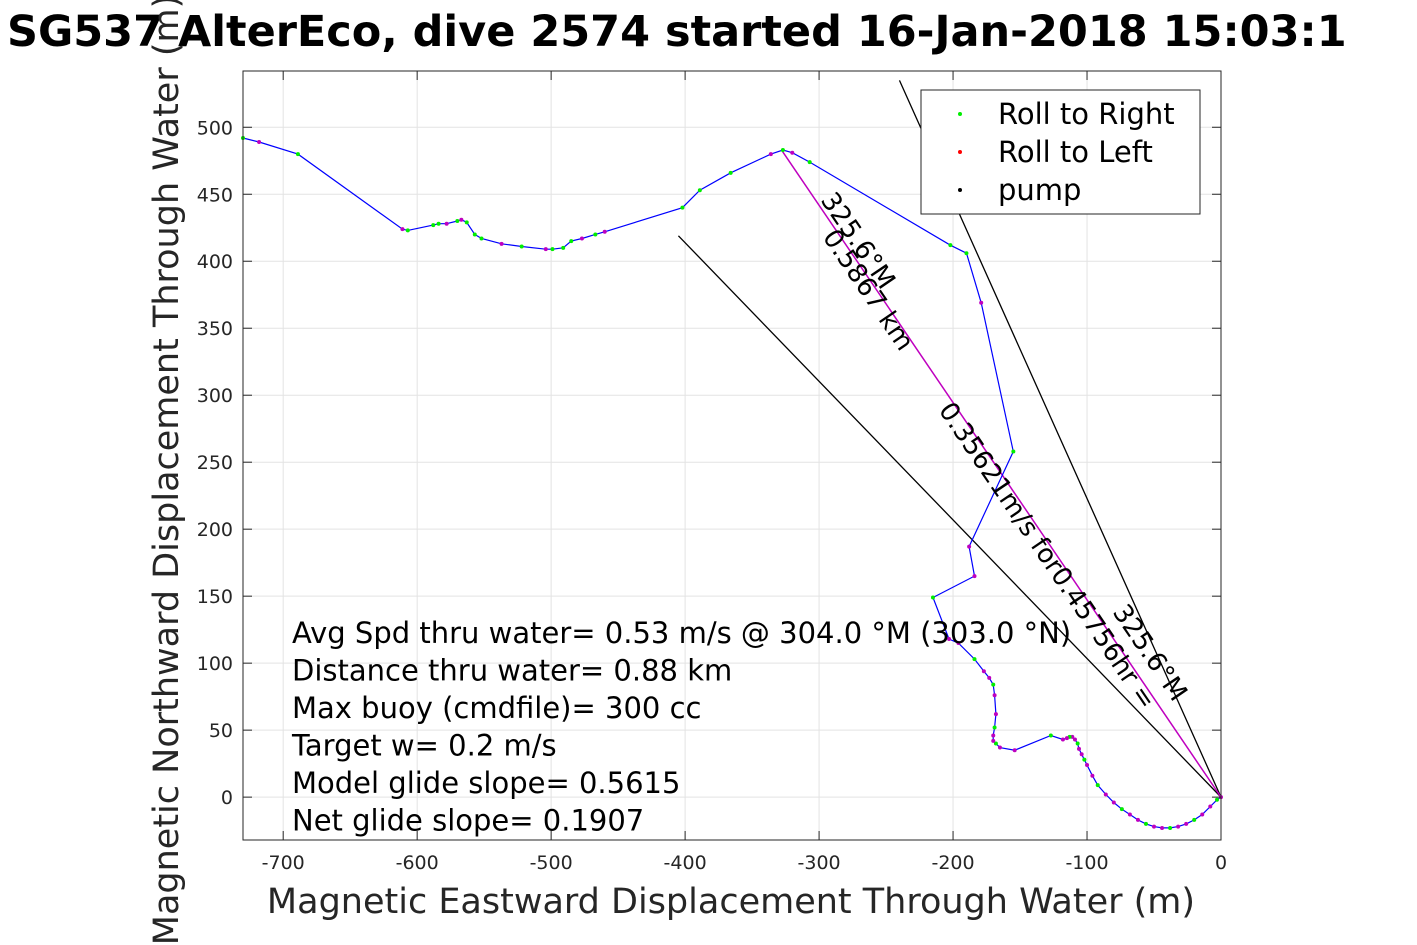 The width and height of the screenshot is (1417, 945). Describe the element at coordinates (551, 863) in the screenshot. I see `x-tick-label: -500` at that location.